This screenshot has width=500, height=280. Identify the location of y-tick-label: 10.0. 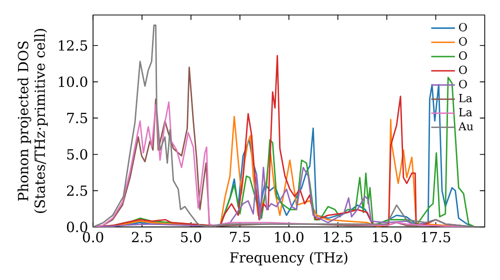
(73, 82).